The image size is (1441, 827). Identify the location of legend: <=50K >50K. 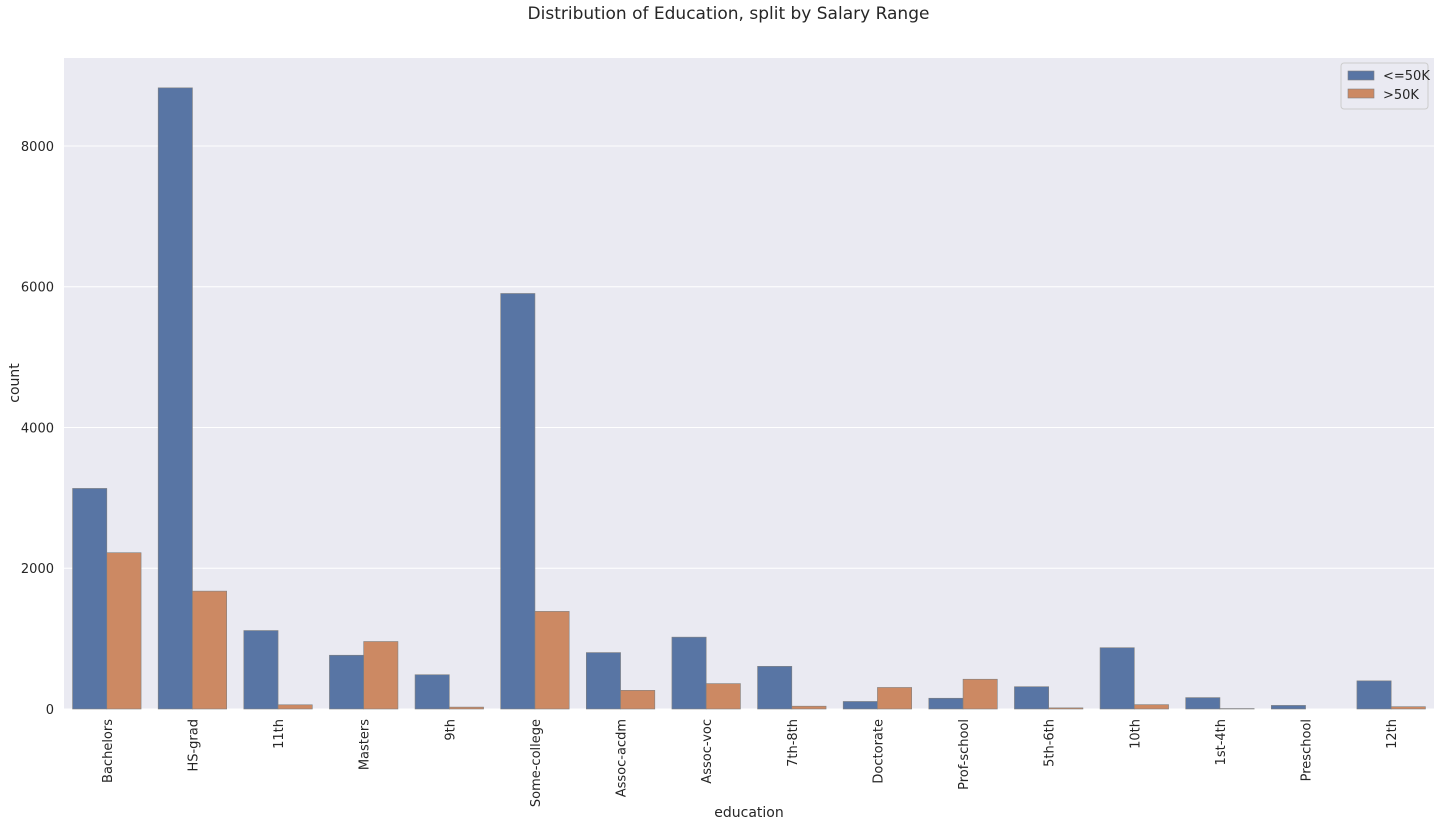
(1385, 86).